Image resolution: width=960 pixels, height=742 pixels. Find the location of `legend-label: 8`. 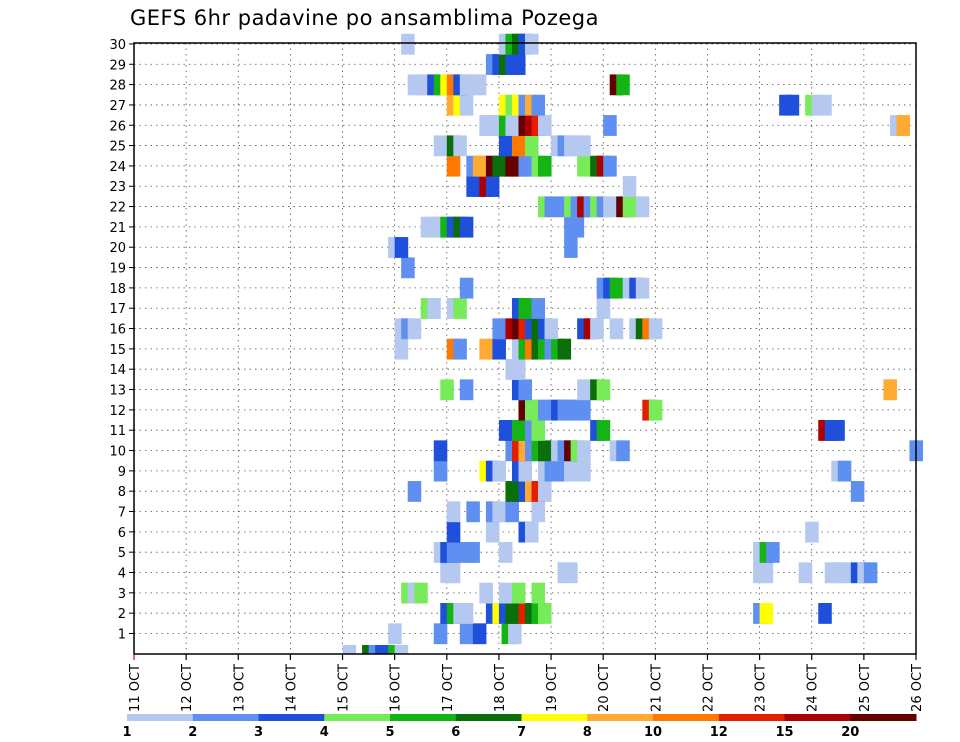

legend-label: 8 is located at coordinates (587, 732).